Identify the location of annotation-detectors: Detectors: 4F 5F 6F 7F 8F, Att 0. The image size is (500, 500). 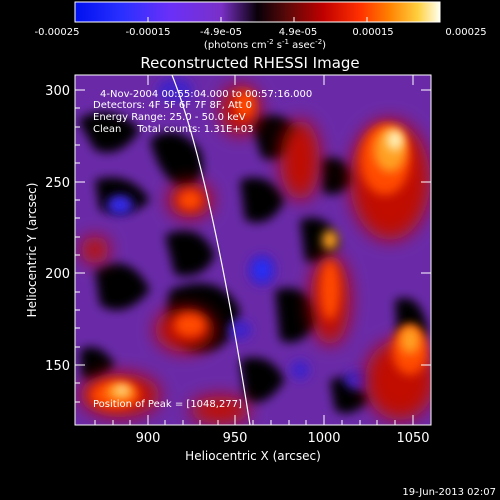
(172, 105).